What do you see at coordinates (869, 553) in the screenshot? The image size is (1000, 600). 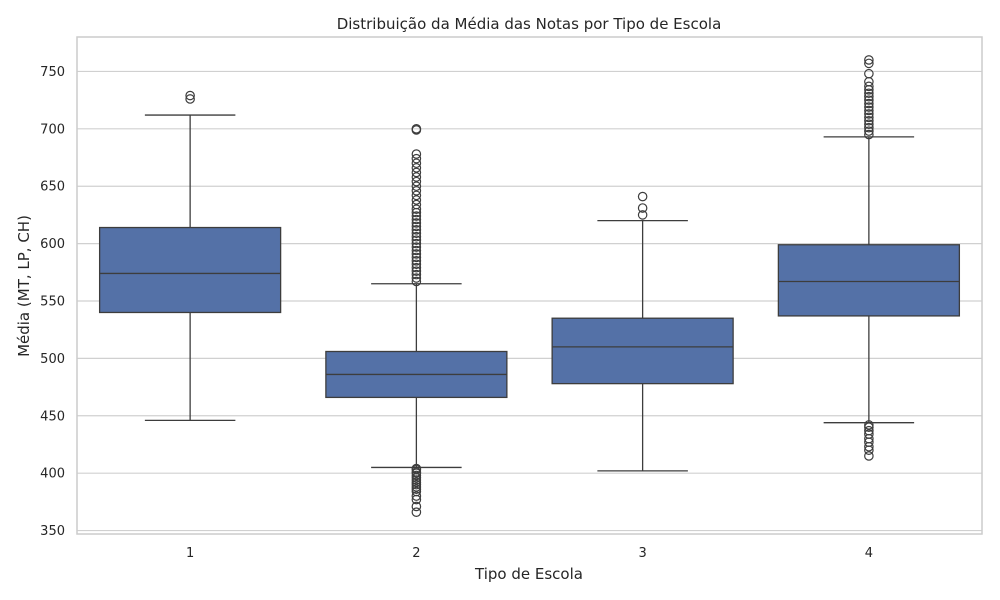 I see `x-tick-label: 4` at bounding box center [869, 553].